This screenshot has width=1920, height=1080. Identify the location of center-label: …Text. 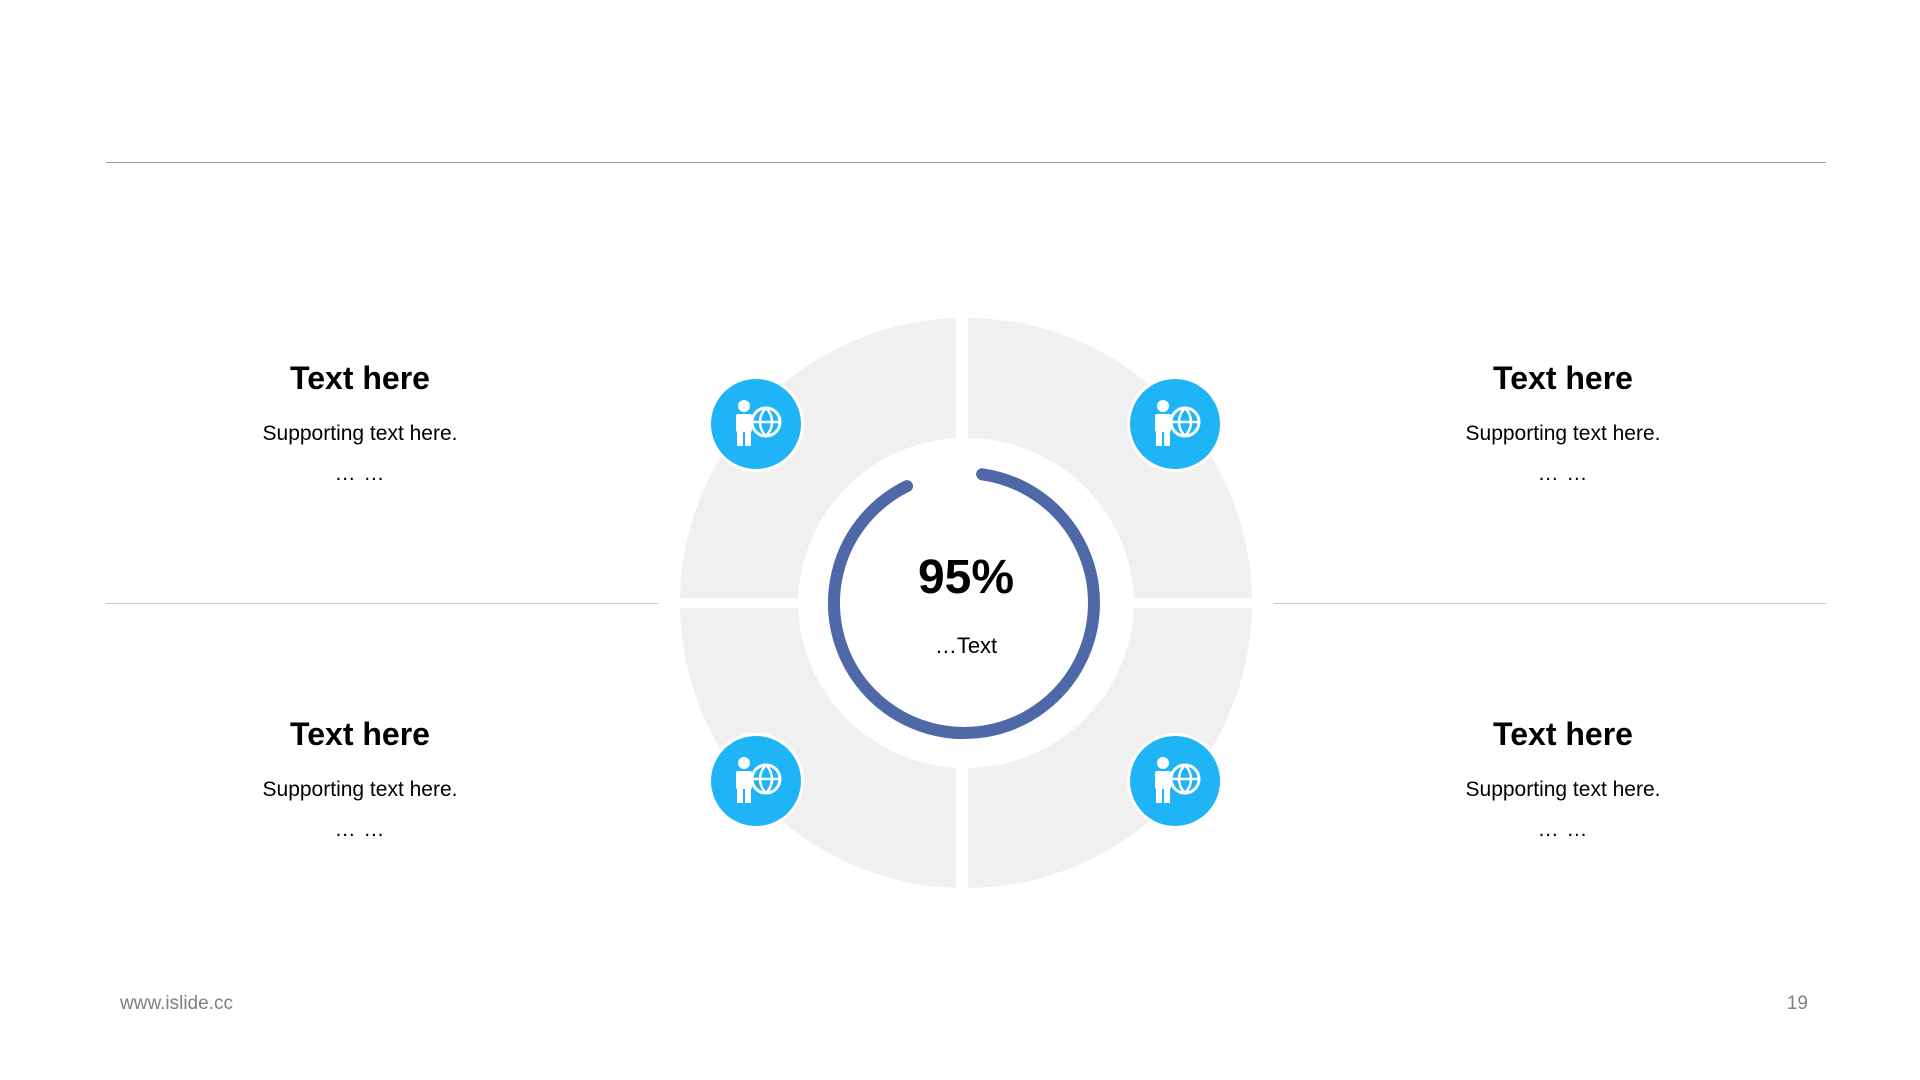
(966, 645).